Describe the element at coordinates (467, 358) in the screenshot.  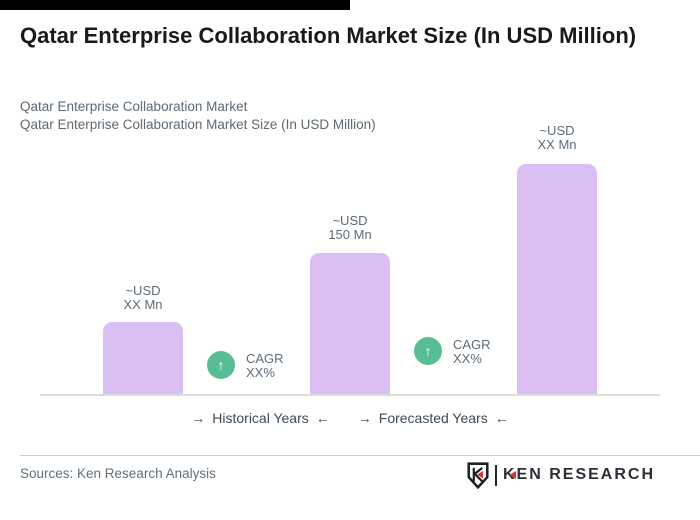
I see `cagr2-value: XX%` at that location.